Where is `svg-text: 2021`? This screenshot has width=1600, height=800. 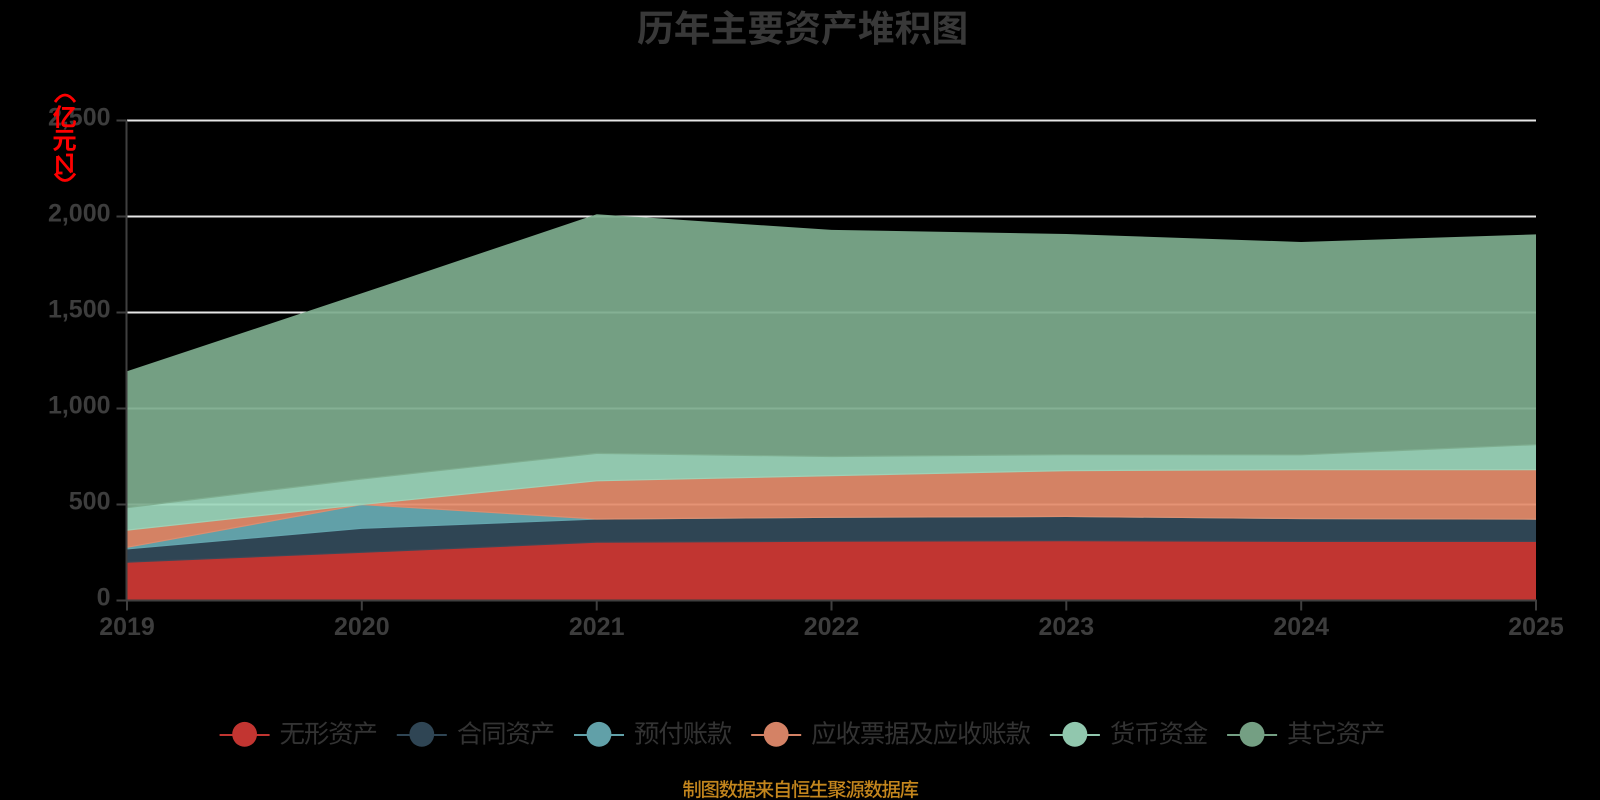 svg-text: 2021 is located at coordinates (597, 627).